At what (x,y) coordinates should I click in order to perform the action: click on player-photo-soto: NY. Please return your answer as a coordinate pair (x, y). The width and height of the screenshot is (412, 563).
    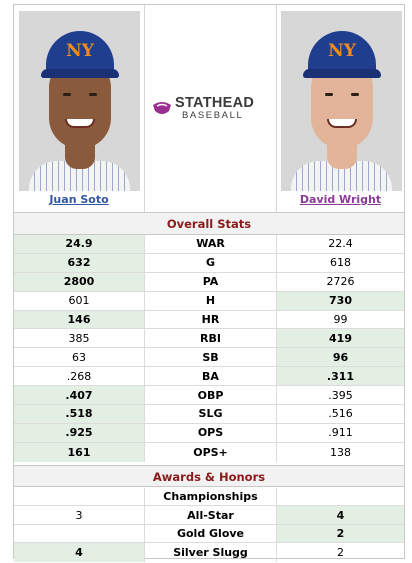
    Looking at the image, I should click on (79, 101).